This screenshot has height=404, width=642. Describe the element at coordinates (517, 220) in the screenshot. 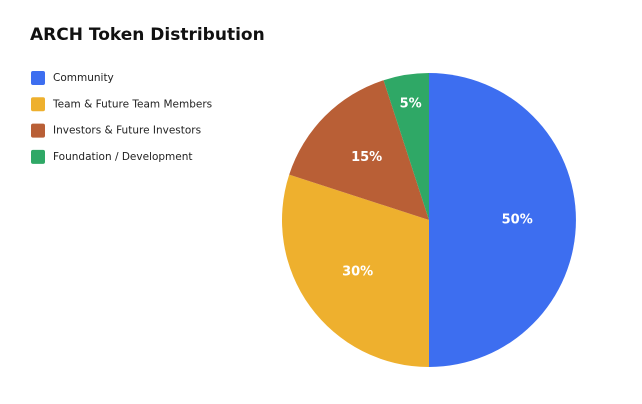

I see `value-label: 50%` at that location.